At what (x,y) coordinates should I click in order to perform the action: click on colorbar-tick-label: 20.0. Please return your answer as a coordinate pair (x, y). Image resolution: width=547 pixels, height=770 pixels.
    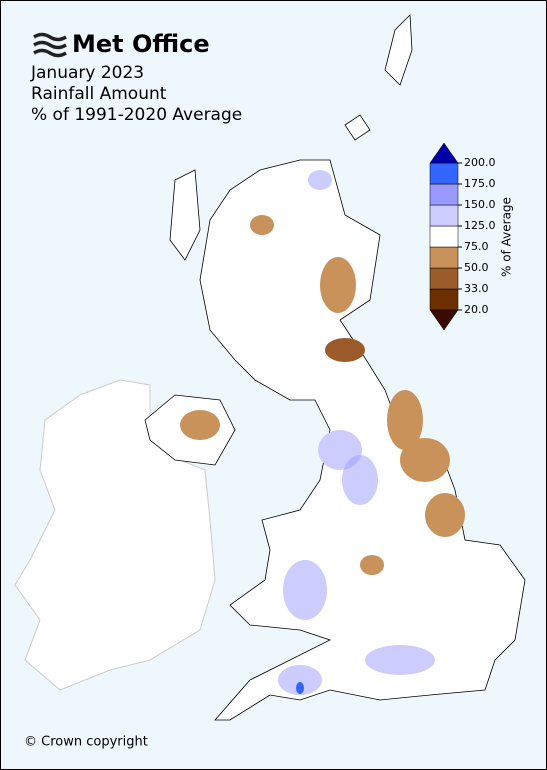
    Looking at the image, I should click on (476, 309).